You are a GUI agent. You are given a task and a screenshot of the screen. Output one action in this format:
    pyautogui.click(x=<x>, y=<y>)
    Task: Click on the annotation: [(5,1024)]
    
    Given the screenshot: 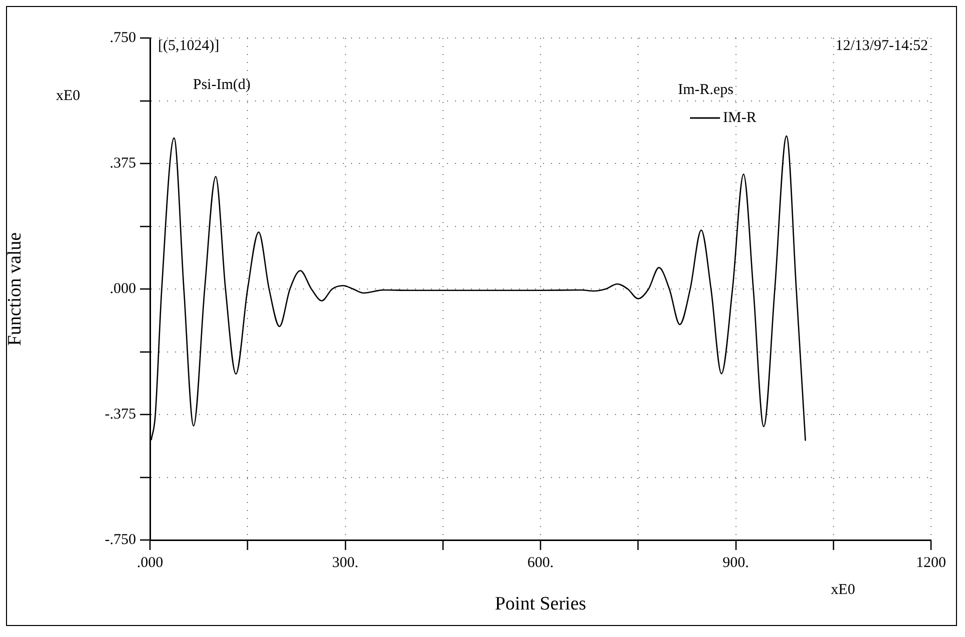 What is the action you would take?
    pyautogui.click(x=189, y=46)
    